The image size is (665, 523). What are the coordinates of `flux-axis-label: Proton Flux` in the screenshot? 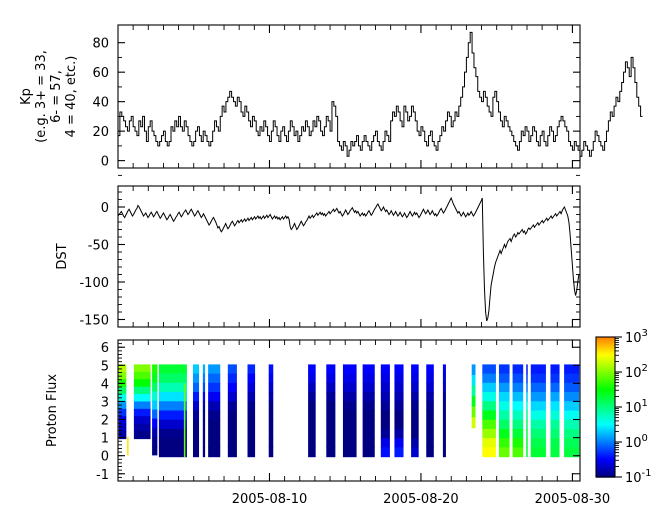 It's located at (52, 410).